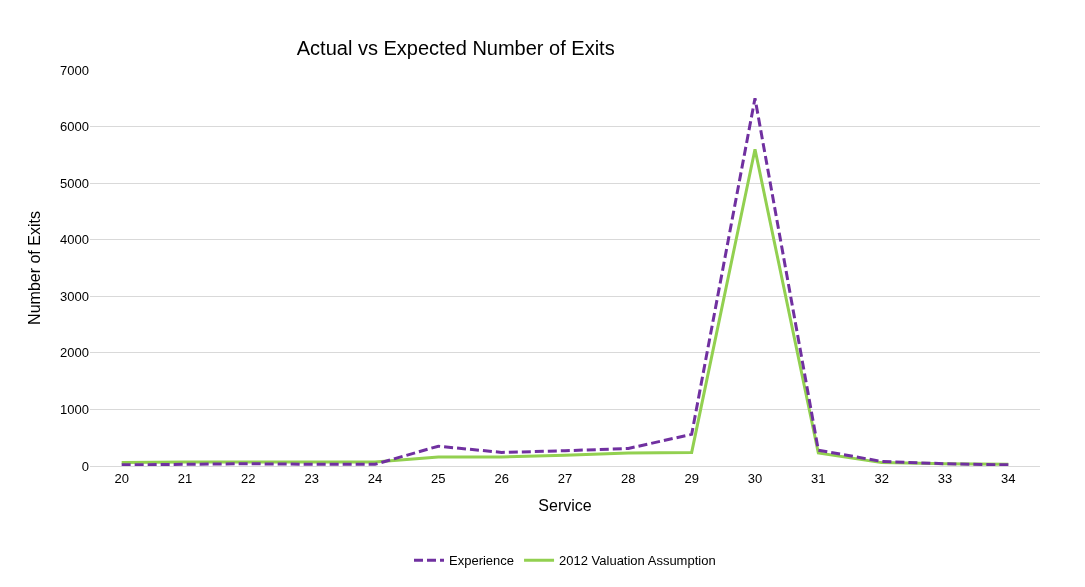  What do you see at coordinates (628, 478) in the screenshot?
I see `x-tick-label: 28` at bounding box center [628, 478].